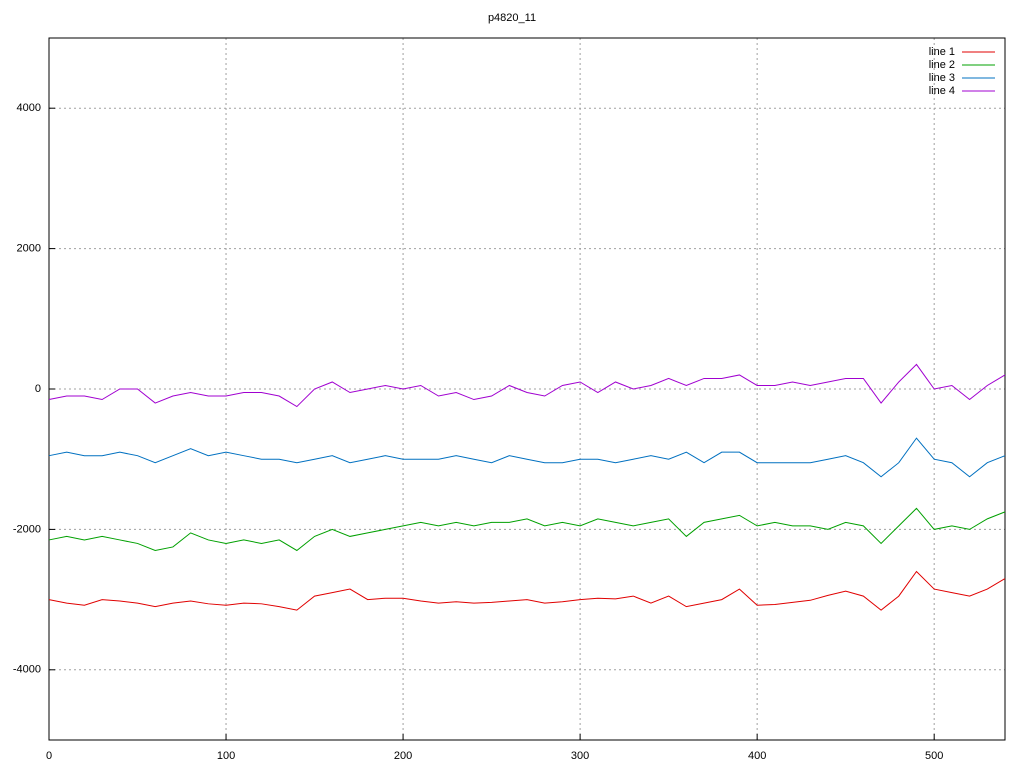 This screenshot has width=1024, height=768. Describe the element at coordinates (942, 65) in the screenshot. I see `legend-label: line 2` at that location.